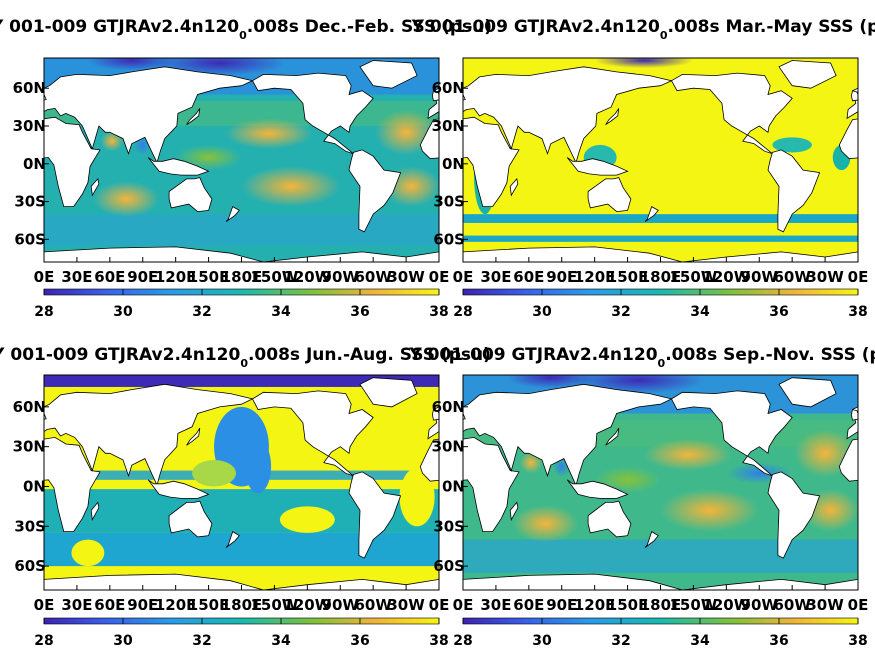 This screenshot has width=875, height=660. I want to click on north-america-land, so click(731, 113).